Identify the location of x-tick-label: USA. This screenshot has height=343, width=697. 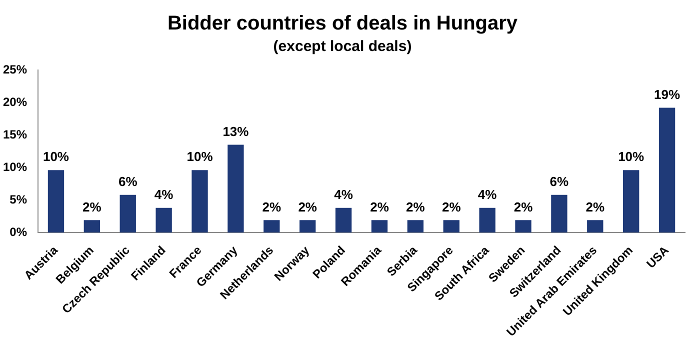
(658, 257).